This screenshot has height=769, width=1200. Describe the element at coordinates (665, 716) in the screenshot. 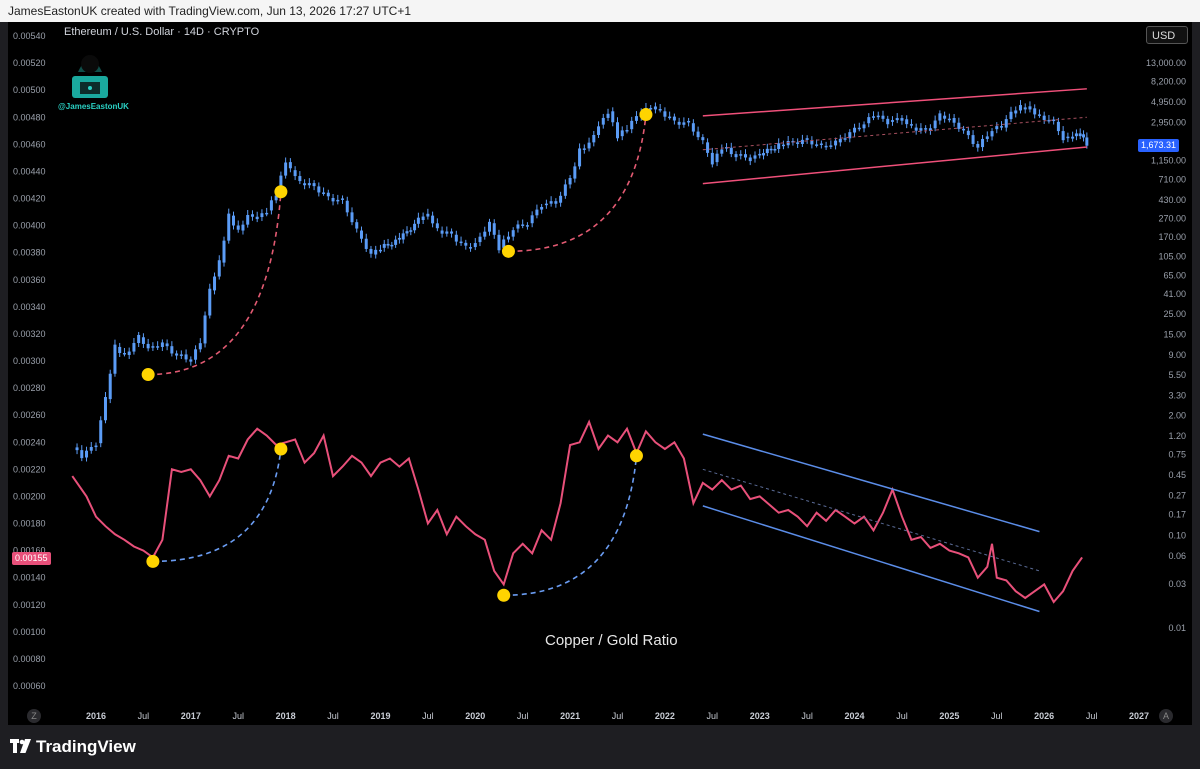

I see `x-axis-tick-label: 2022` at that location.